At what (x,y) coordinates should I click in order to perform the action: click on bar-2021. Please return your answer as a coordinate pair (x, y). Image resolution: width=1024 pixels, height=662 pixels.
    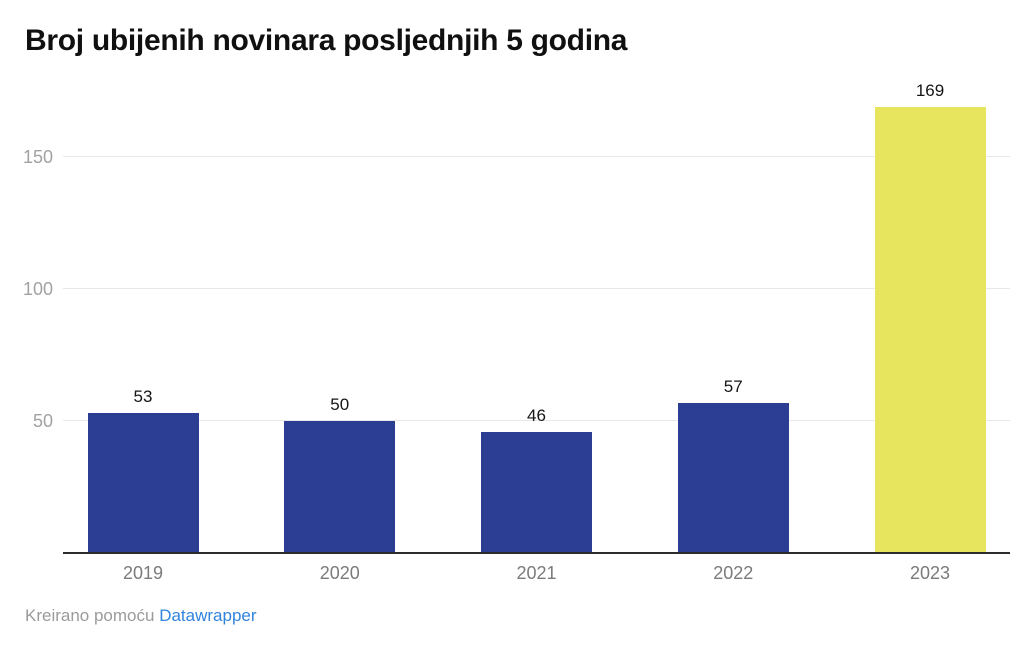
    Looking at the image, I should click on (536, 492).